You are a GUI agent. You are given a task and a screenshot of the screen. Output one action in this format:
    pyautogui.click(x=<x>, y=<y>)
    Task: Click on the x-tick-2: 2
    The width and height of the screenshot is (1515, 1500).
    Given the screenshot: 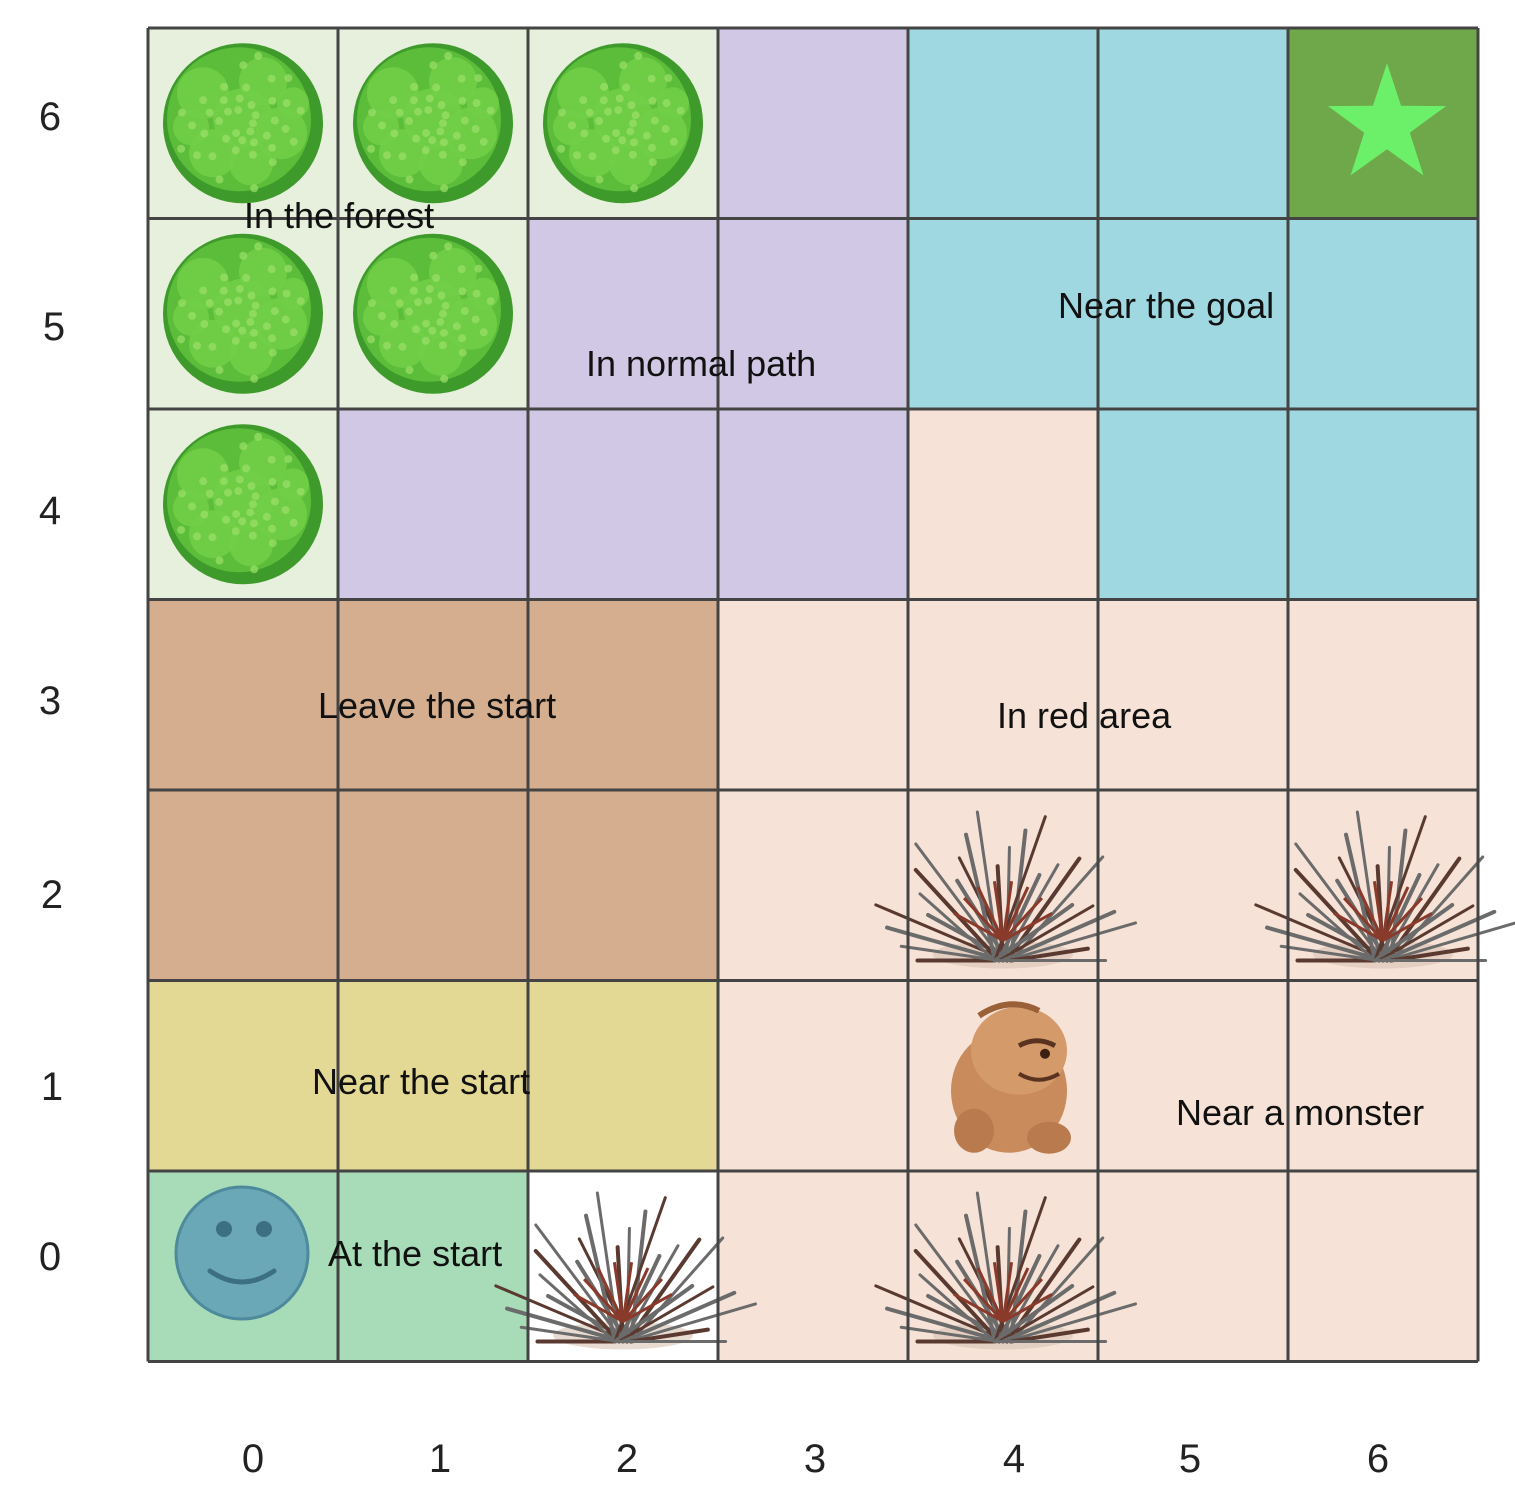 What is the action you would take?
    pyautogui.click(x=627, y=1459)
    